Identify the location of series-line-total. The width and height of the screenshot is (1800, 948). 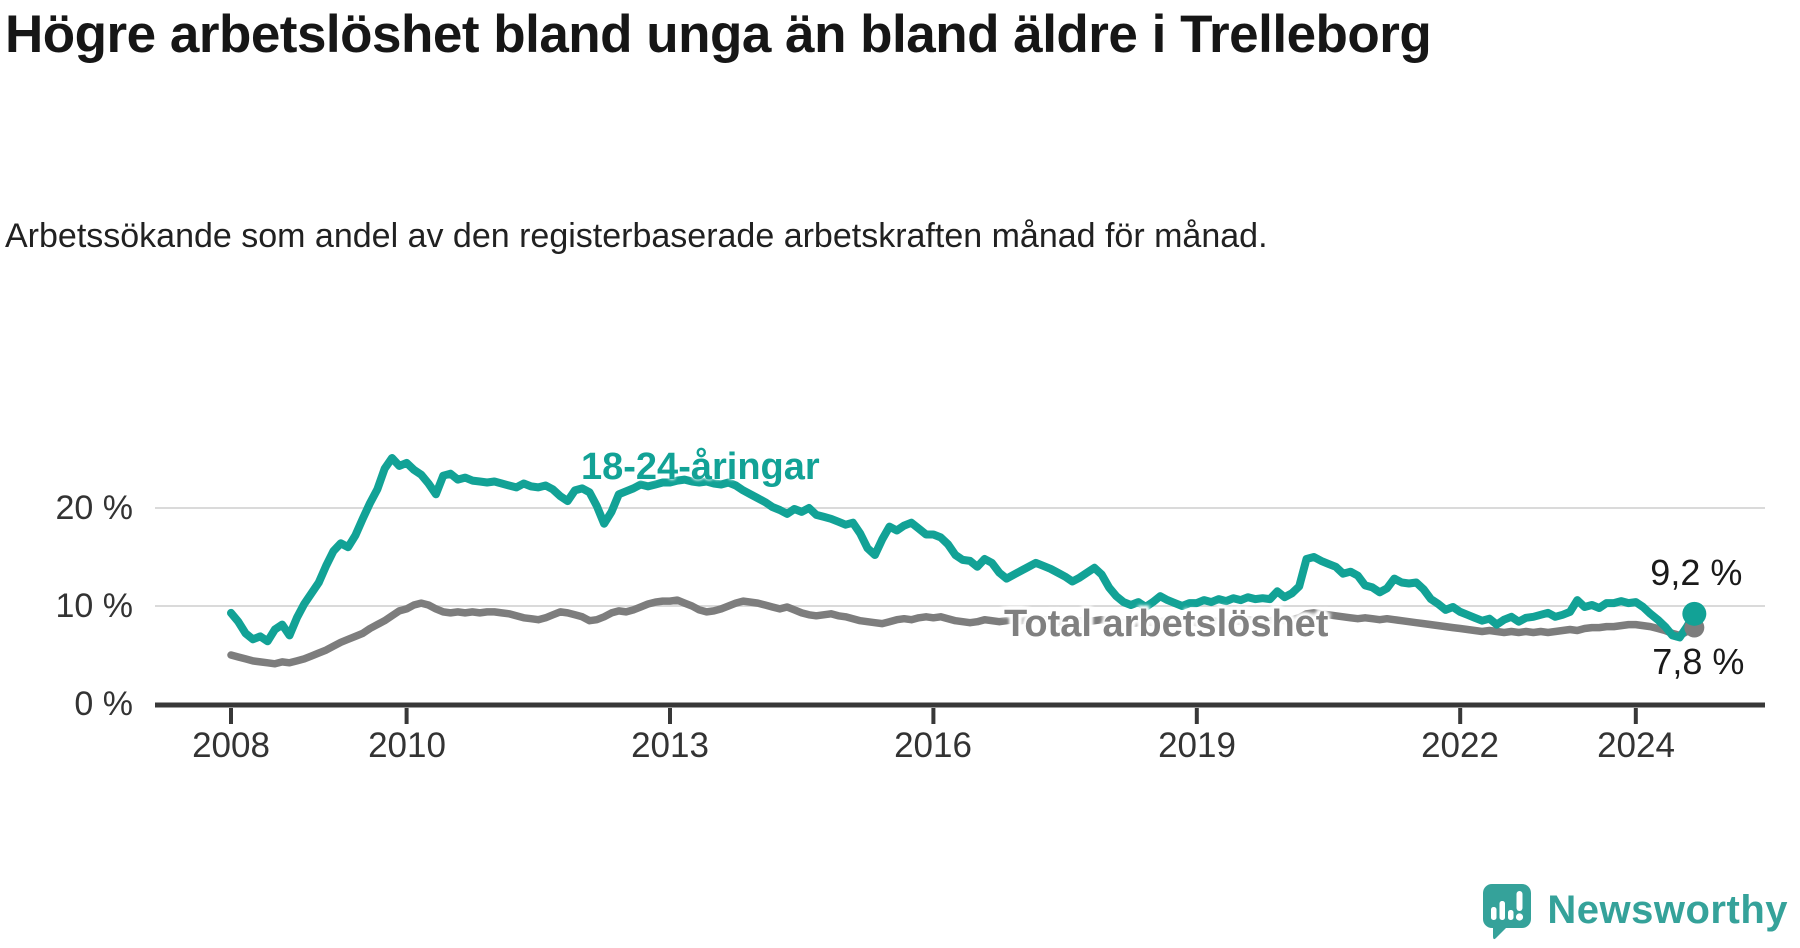
(963, 632).